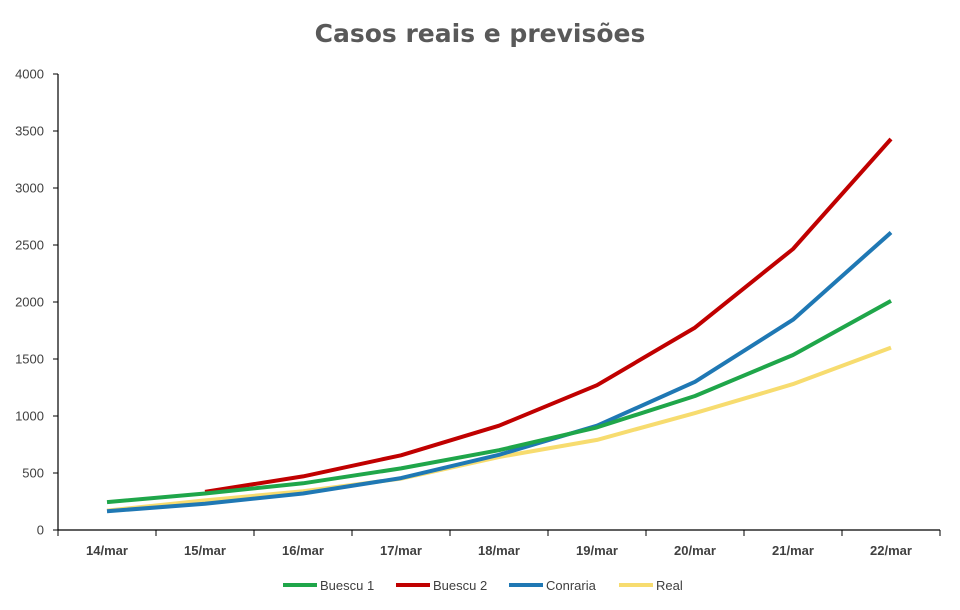 The height and width of the screenshot is (610, 960). Describe the element at coordinates (29, 131) in the screenshot. I see `y-tick-label: 3500` at that location.